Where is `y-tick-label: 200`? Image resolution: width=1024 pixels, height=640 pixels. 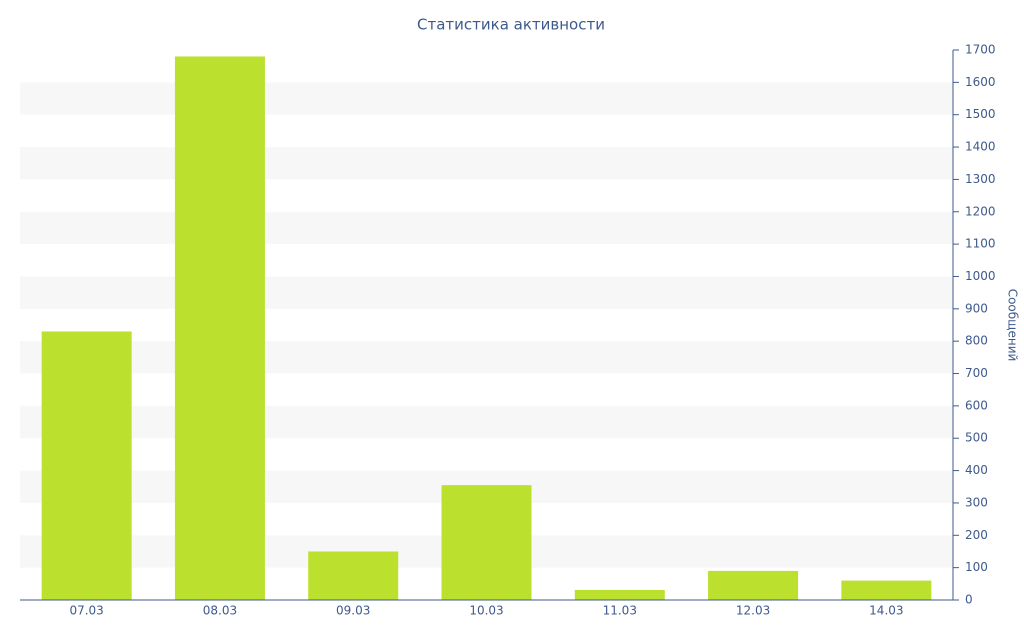 y-tick-label: 200 is located at coordinates (976, 535).